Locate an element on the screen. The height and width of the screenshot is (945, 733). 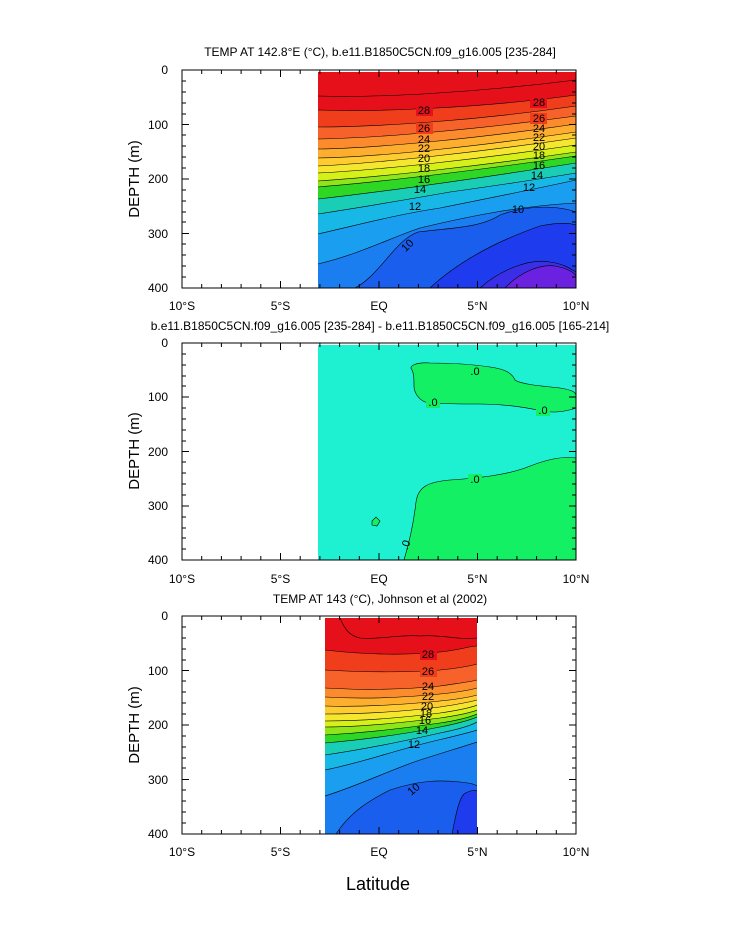
panel-3-y-axis-label: DEPTH (m) is located at coordinates (134, 725).